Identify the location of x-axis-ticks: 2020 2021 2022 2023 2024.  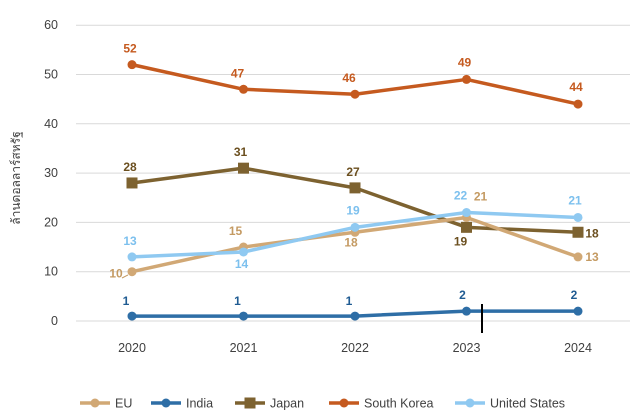
(355, 348).